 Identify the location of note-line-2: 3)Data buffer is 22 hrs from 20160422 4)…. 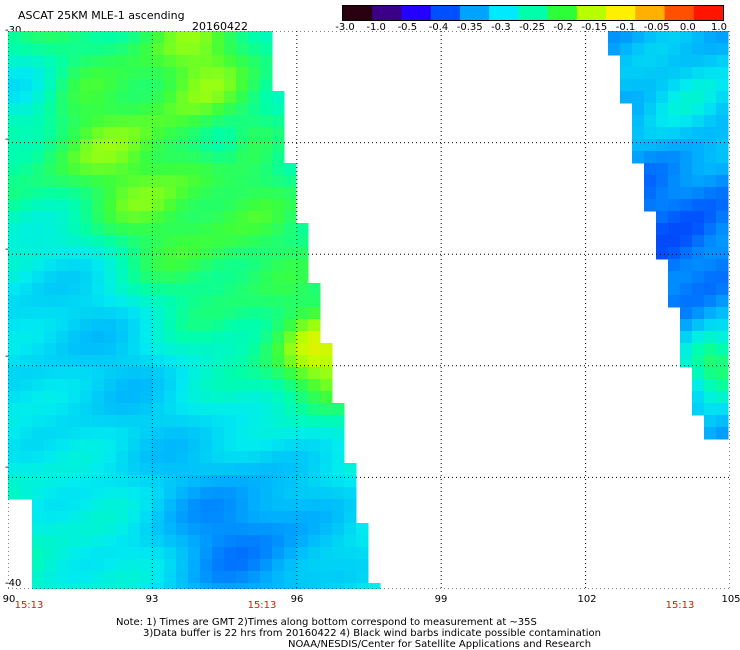
(372, 633).